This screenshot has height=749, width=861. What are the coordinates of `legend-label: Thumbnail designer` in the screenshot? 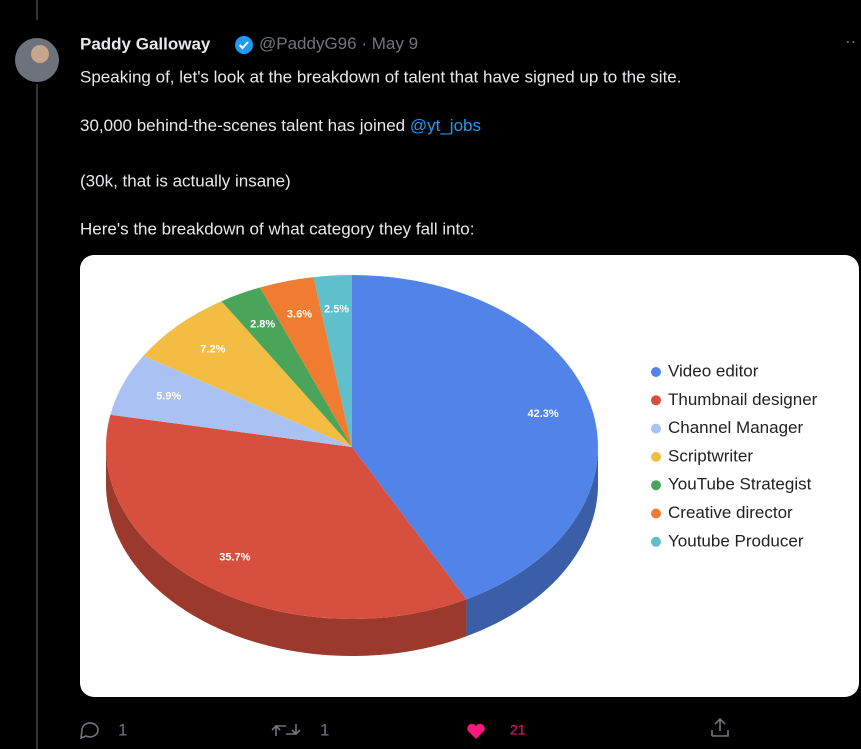 It's located at (743, 399).